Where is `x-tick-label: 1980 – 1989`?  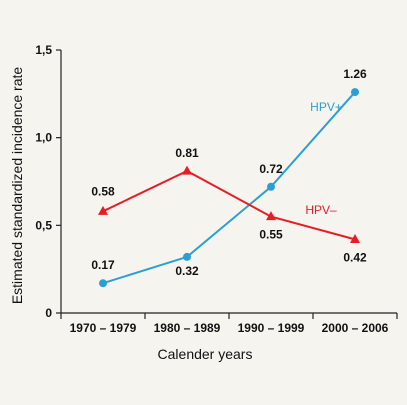 x-tick-label: 1980 – 1989 is located at coordinates (187, 328).